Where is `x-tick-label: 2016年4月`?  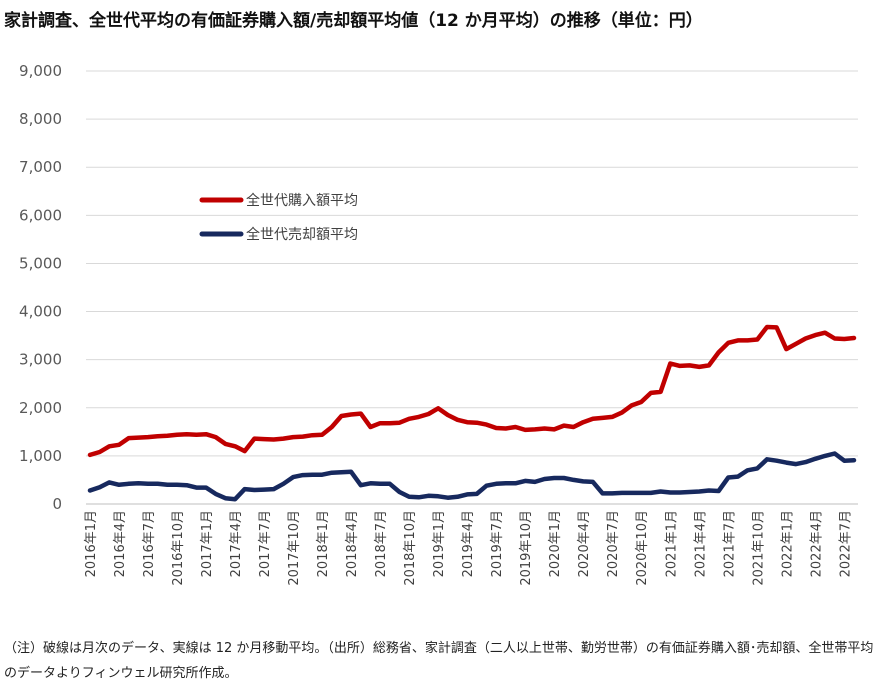 x-tick-label: 2016年4月 is located at coordinates (120, 543).